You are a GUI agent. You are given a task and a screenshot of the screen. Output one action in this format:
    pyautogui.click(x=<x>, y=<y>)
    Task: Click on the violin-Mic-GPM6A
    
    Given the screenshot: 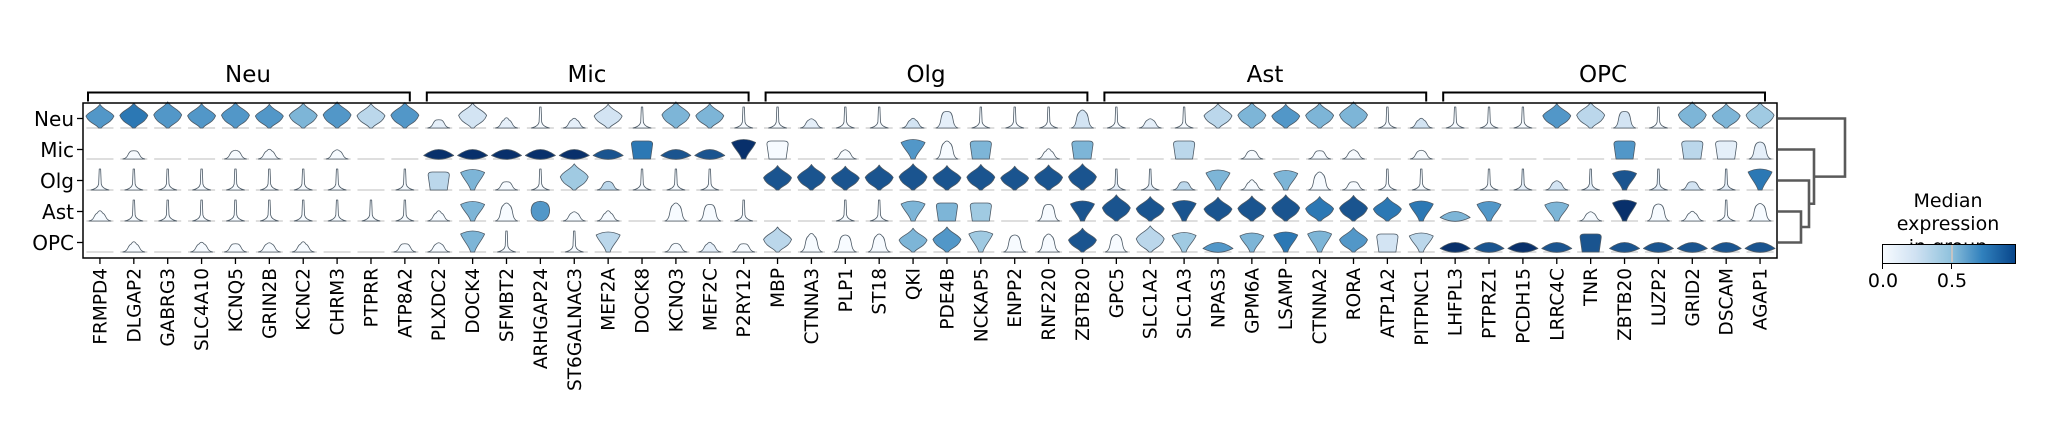 What is the action you would take?
    pyautogui.click(x=1252, y=154)
    